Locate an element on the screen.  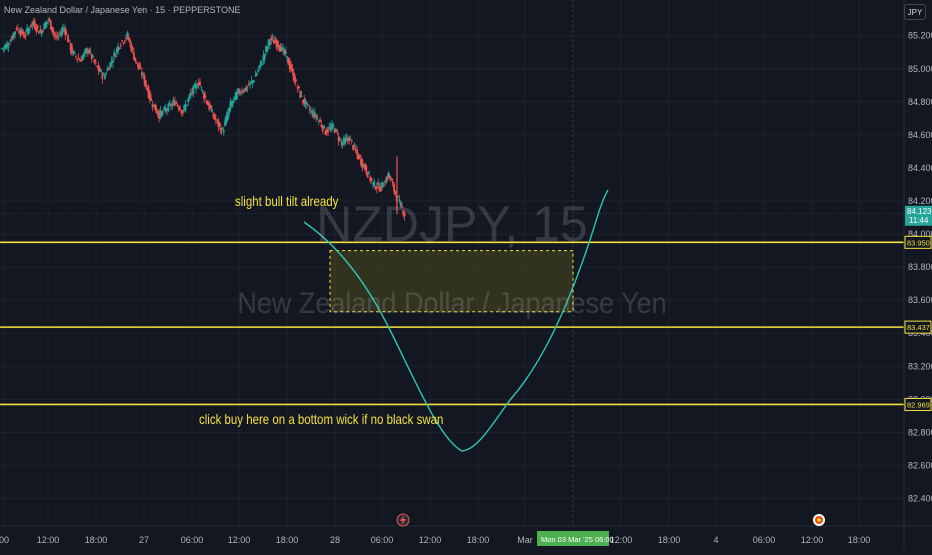
level-badge-label: 82.969 is located at coordinates (918, 404).